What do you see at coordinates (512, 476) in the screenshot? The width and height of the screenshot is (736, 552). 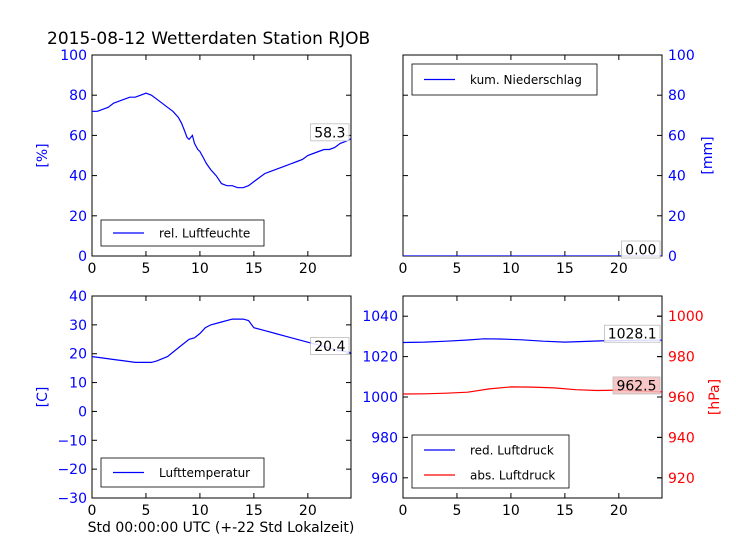 I see `legend-label: abs. Luftdruck` at bounding box center [512, 476].